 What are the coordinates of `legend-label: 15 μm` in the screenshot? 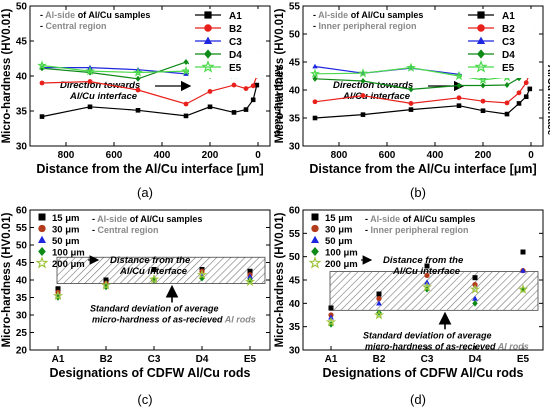 It's located at (338, 218).